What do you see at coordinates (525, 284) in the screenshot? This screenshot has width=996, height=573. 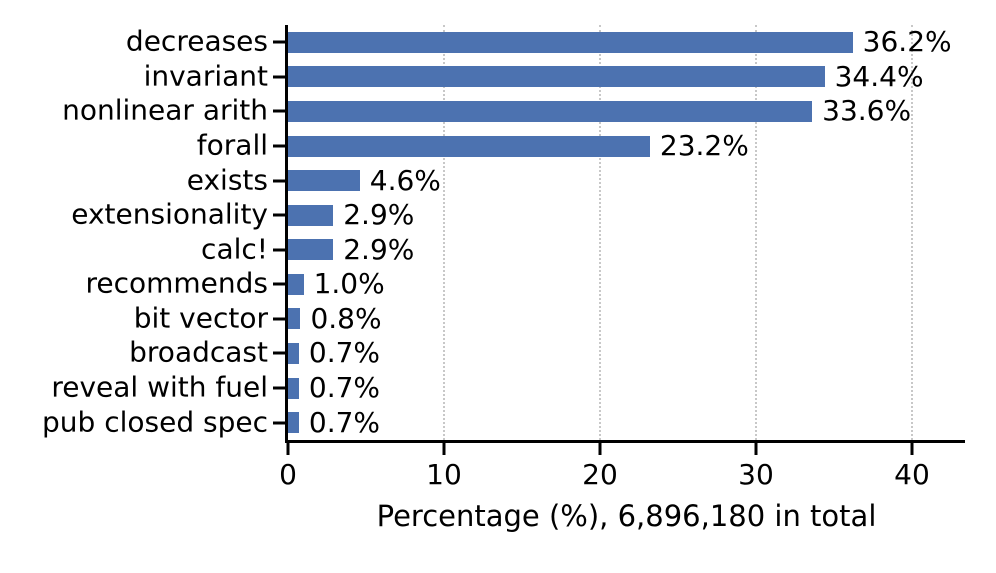 I see `bar-row: recommends 1.0%` at bounding box center [525, 284].